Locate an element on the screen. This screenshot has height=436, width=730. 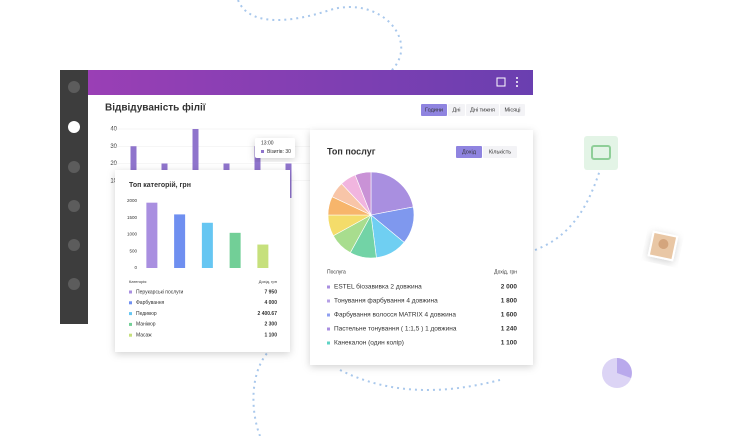
y-tick-label: 10 is located at coordinates (113, 181).